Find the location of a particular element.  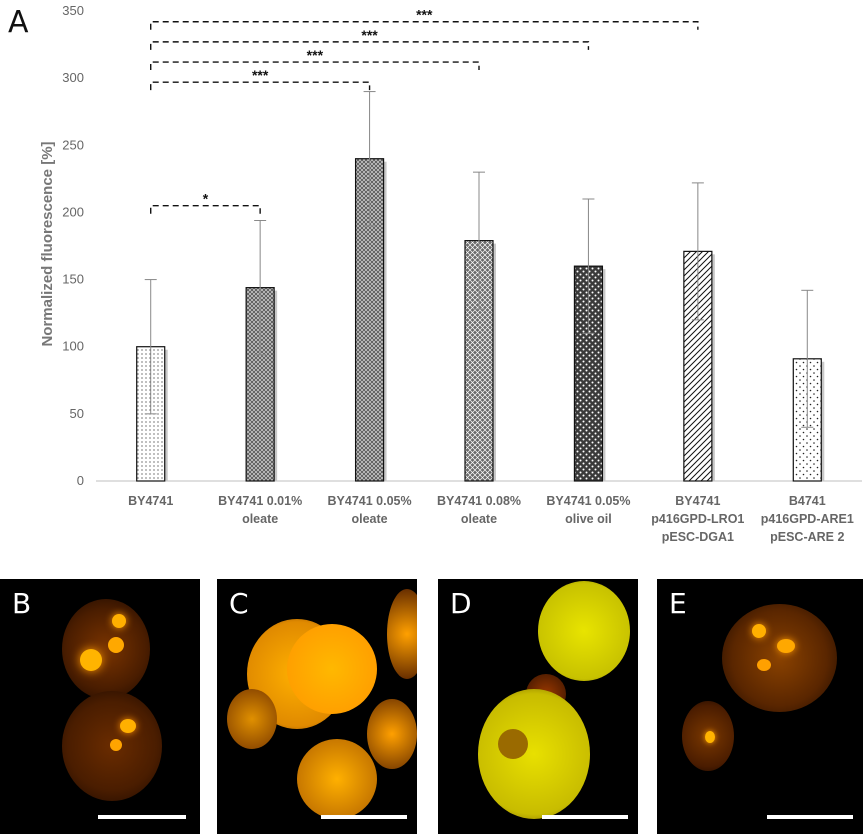

x-tick-label: BY4741 p416GPD-LRO1 pESC-DGA1 is located at coordinates (697, 519).